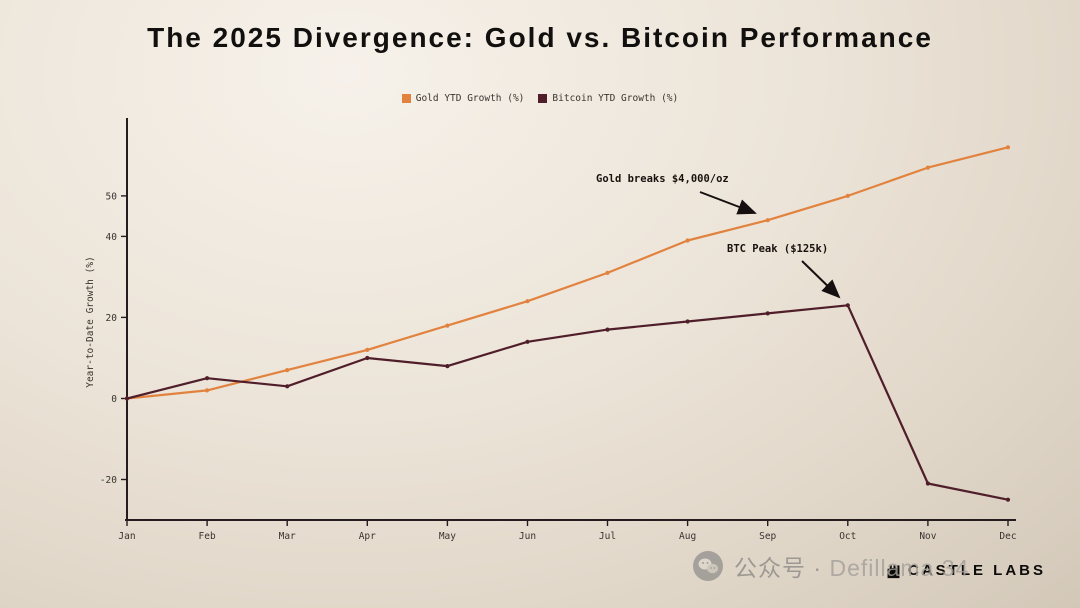 The height and width of the screenshot is (608, 1080). What do you see at coordinates (893, 572) in the screenshot?
I see `castle-icon` at bounding box center [893, 572].